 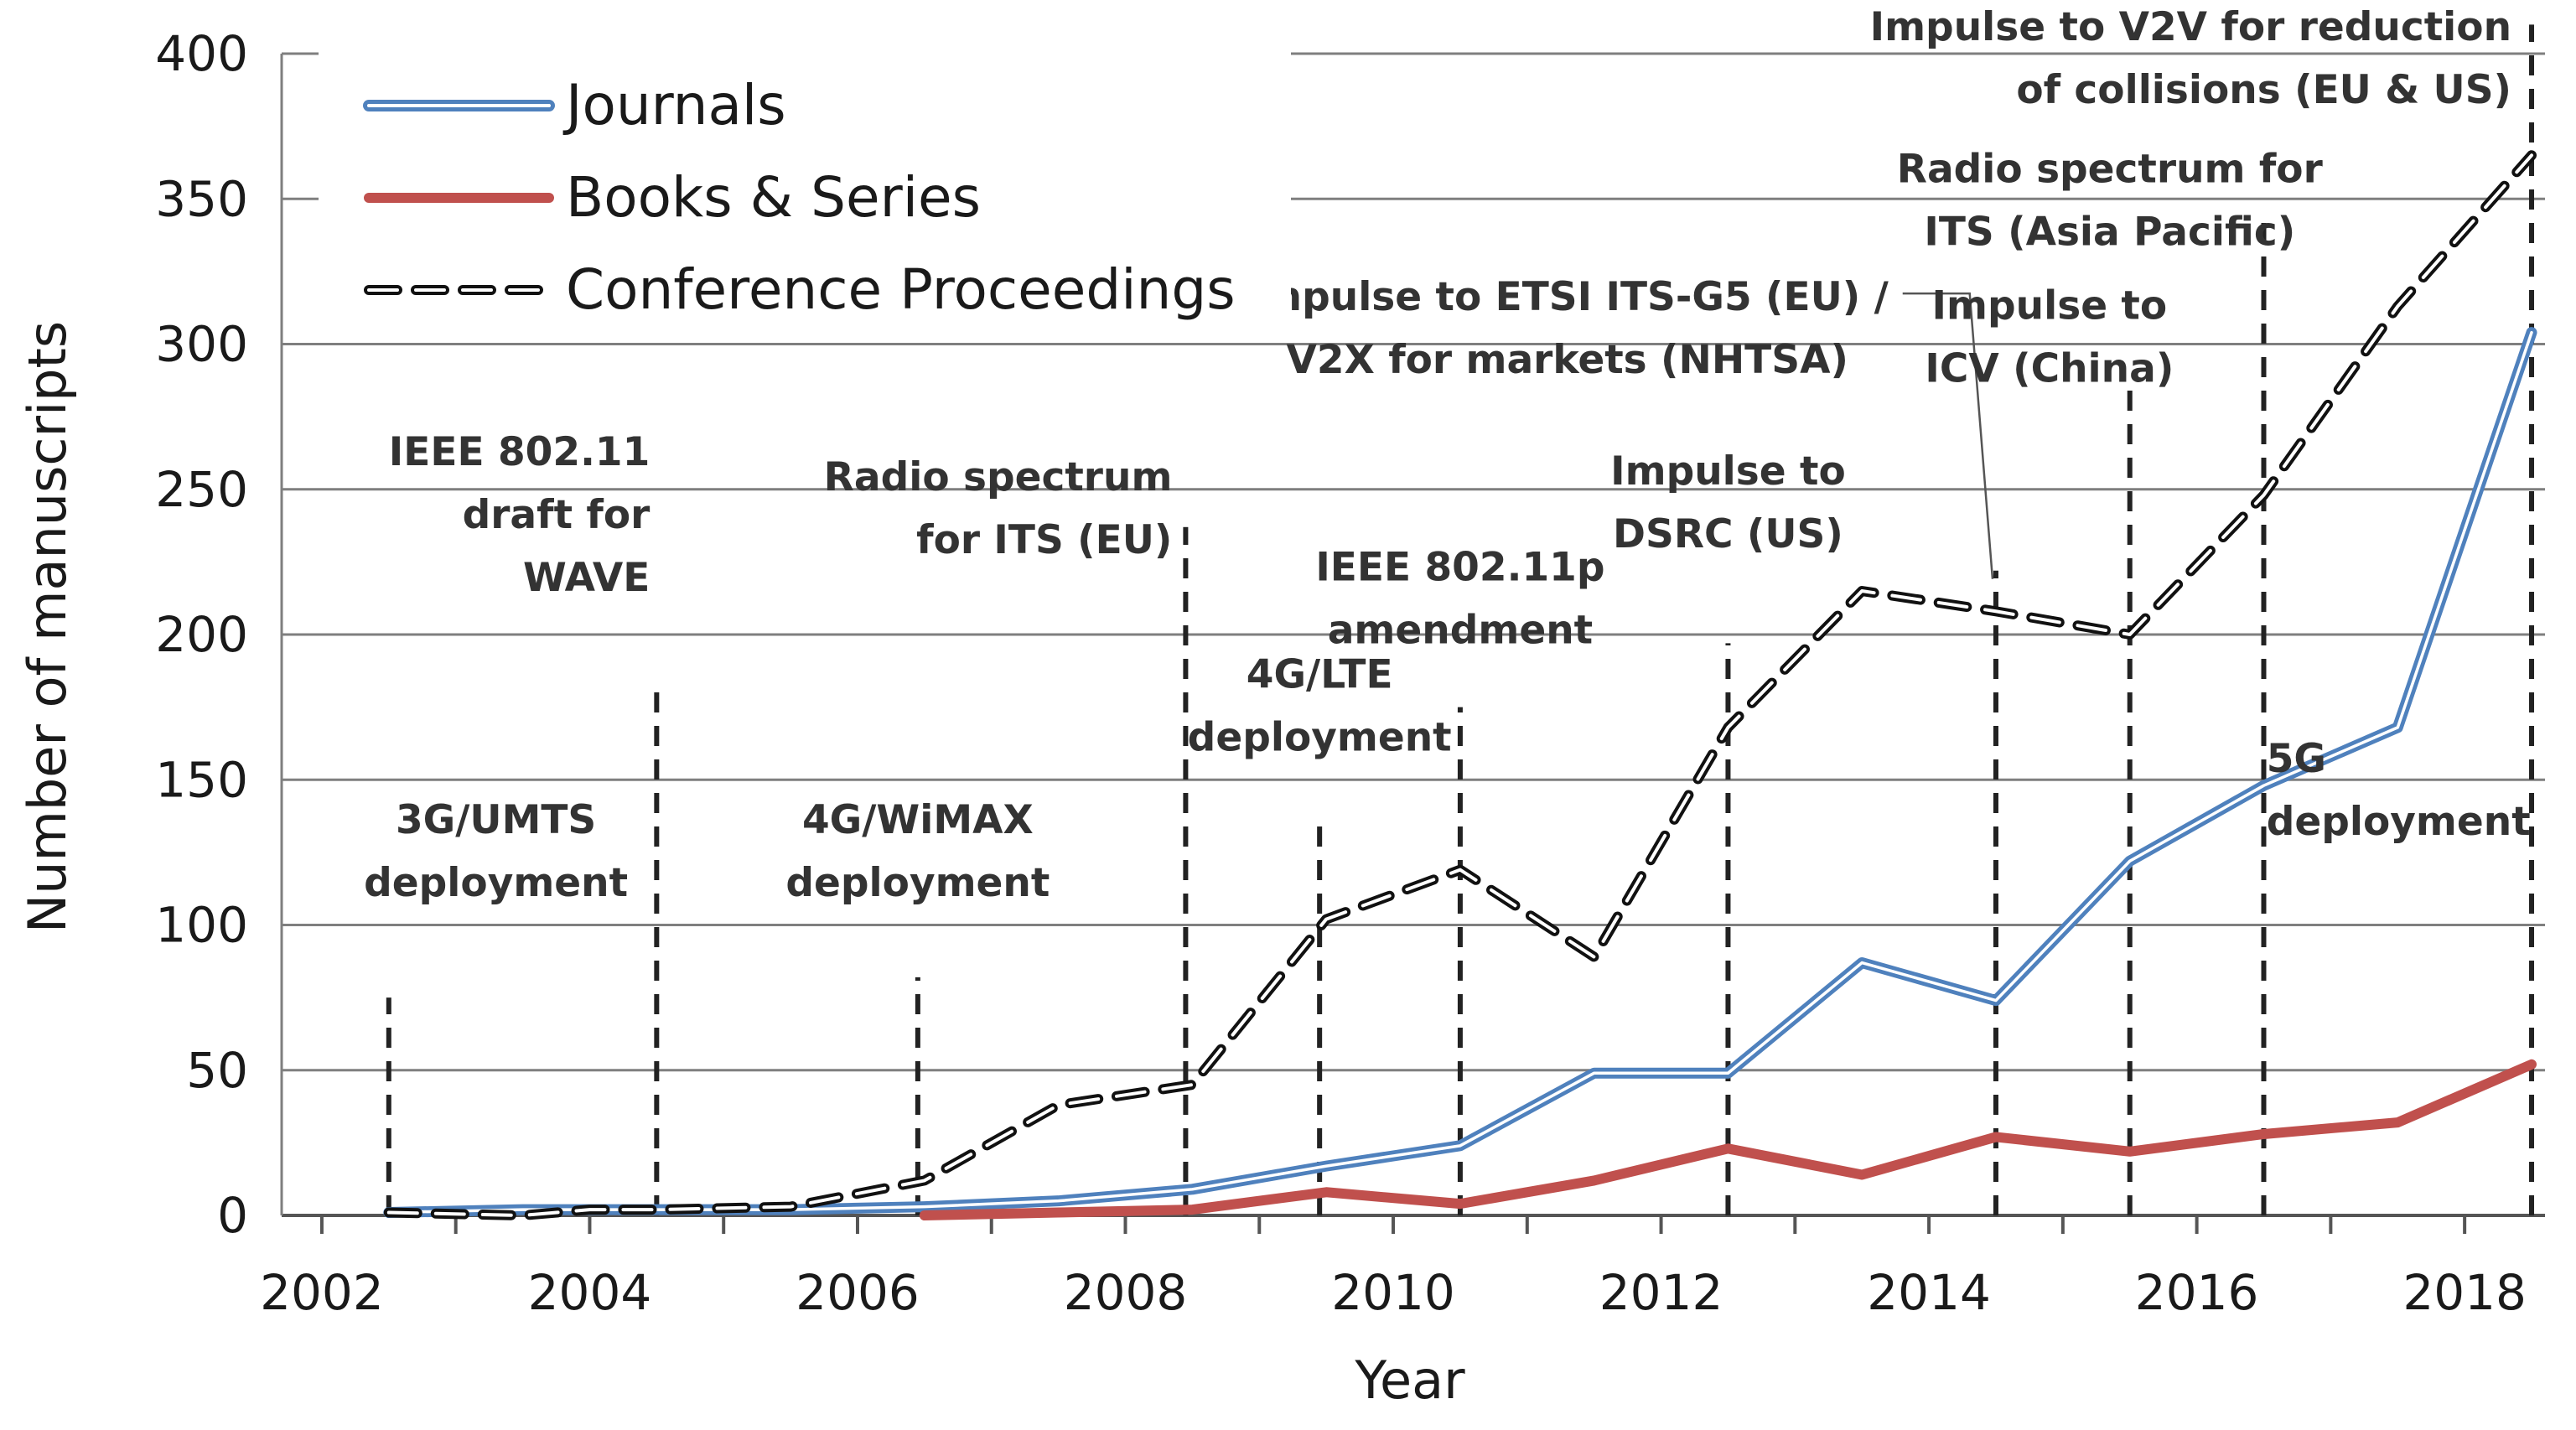 I want to click on event-label: of collisions (EU & US), so click(x=2263, y=90).